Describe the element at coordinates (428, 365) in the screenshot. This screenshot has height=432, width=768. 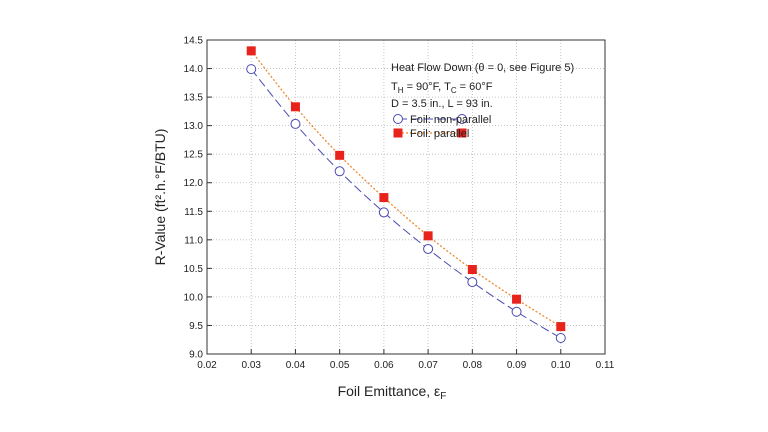
I see `x-tick-label: 0.07` at that location.